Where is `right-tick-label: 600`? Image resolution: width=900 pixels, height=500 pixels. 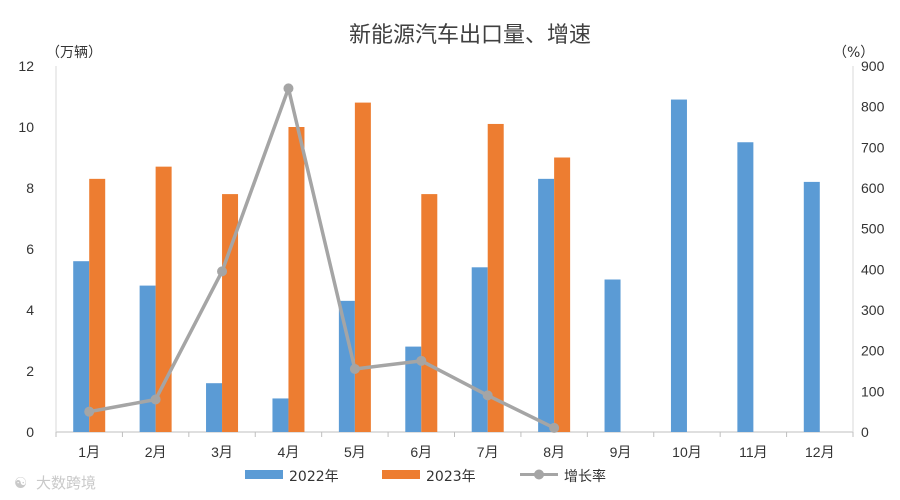
right-tick-label: 600 is located at coordinates (873, 188).